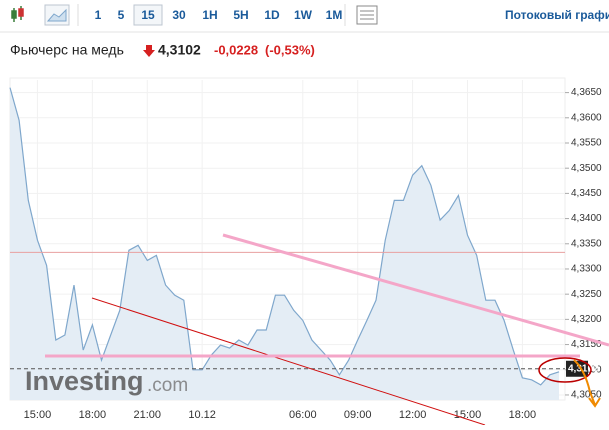 The image size is (609, 430). What do you see at coordinates (84, 381) in the screenshot?
I see `watermark-brand: Investing` at bounding box center [84, 381].